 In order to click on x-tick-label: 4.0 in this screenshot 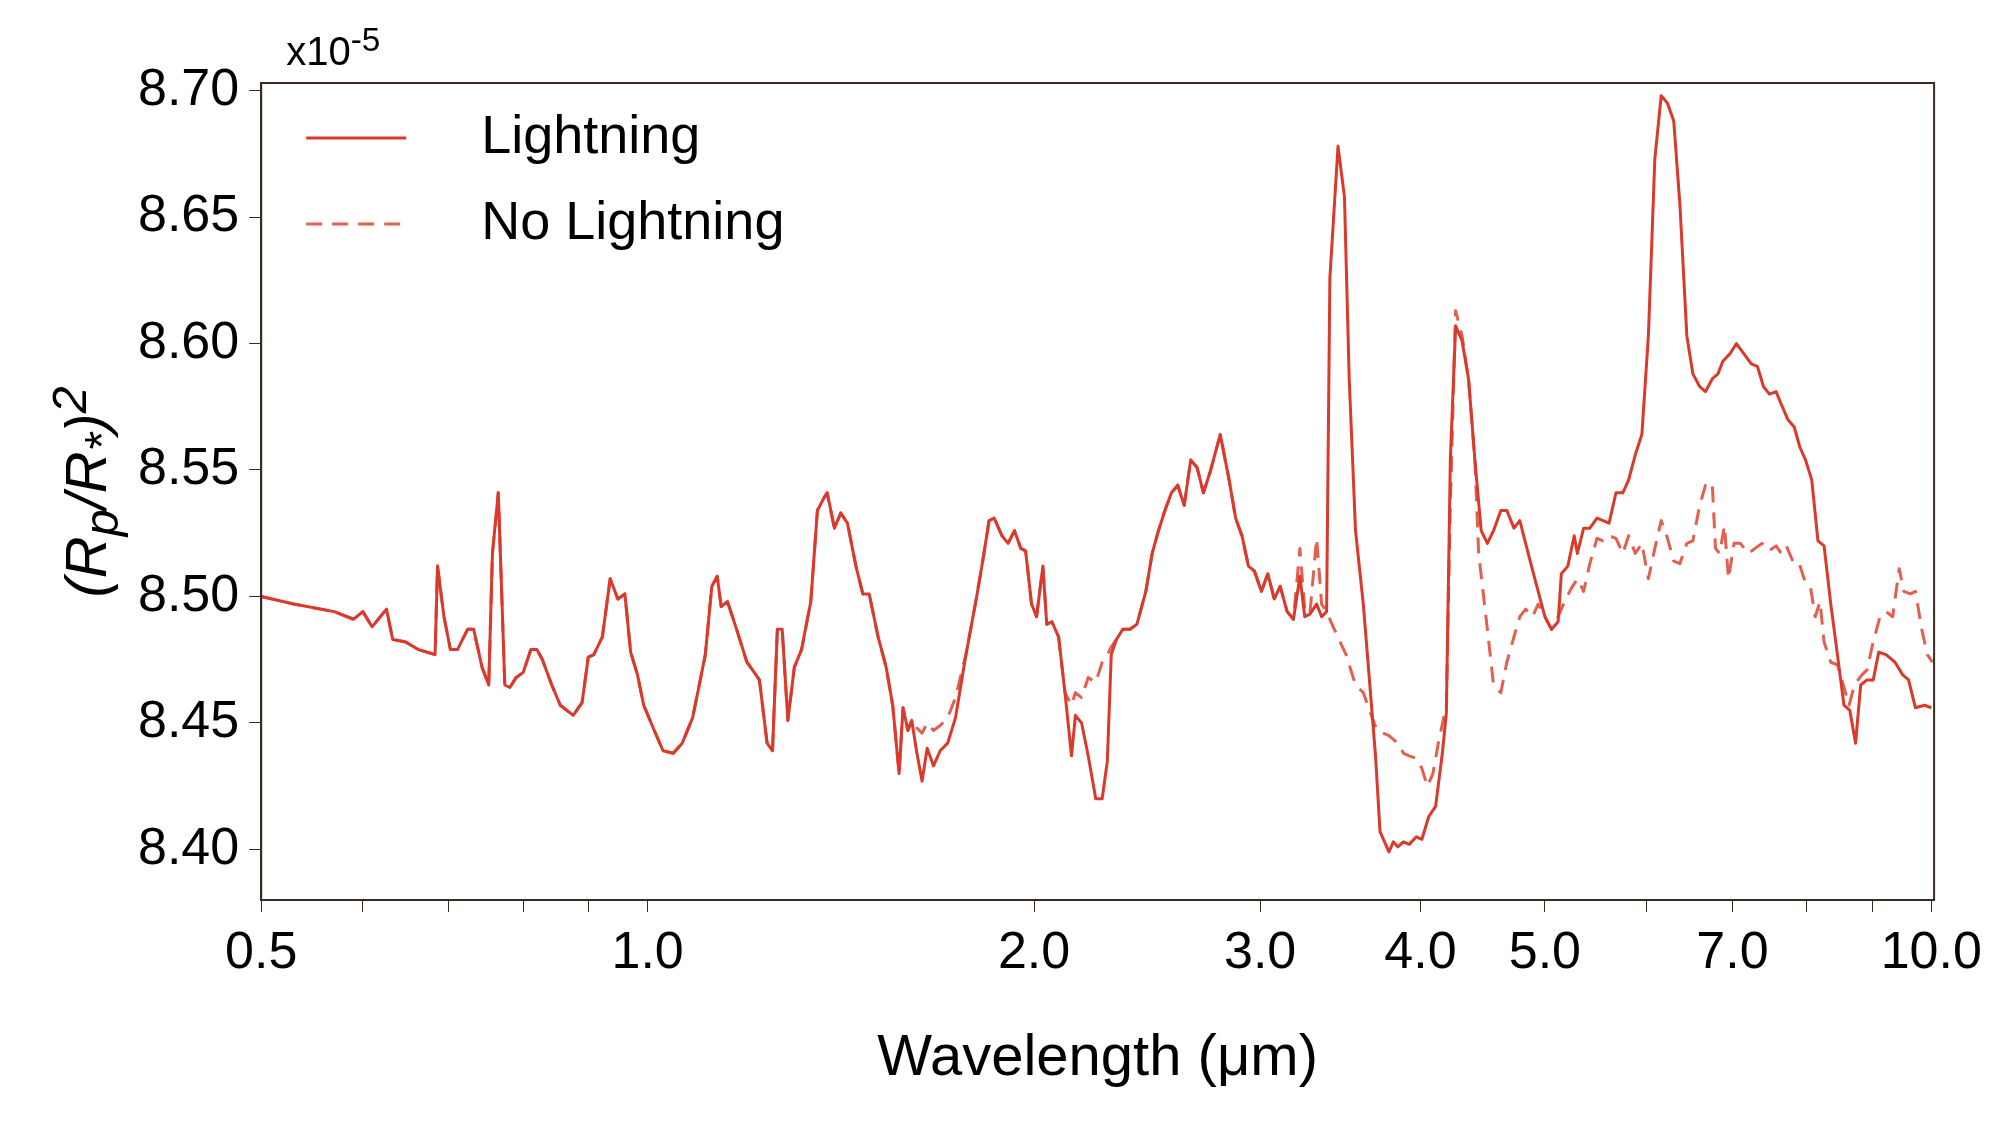, I will do `click(1420, 949)`.